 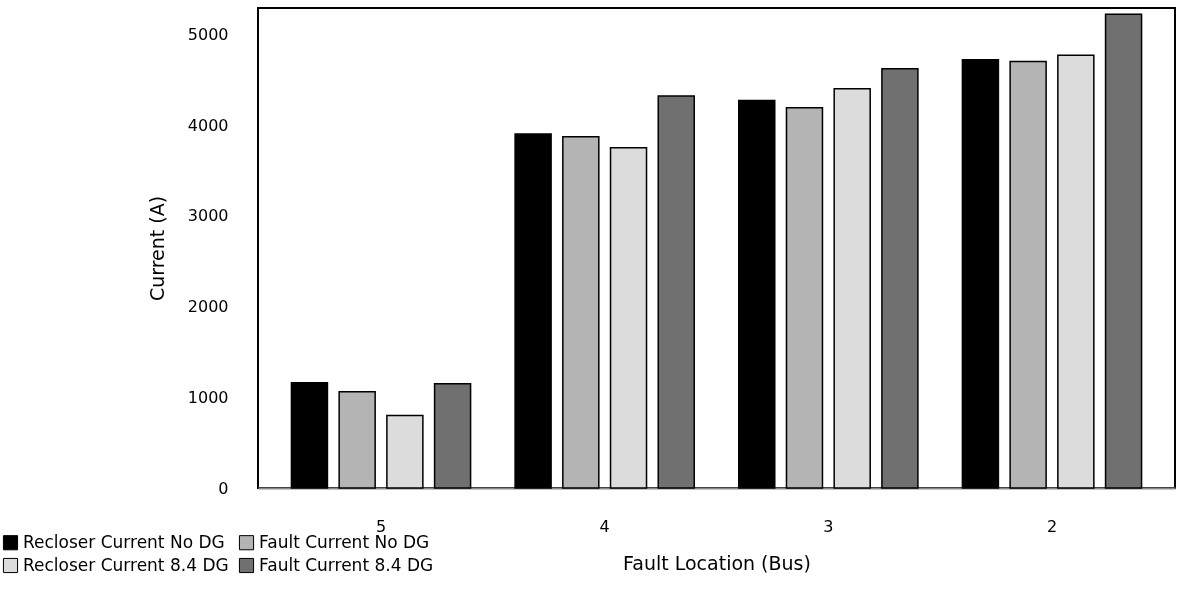 I want to click on x-tick-label: 3, so click(x=828, y=526).